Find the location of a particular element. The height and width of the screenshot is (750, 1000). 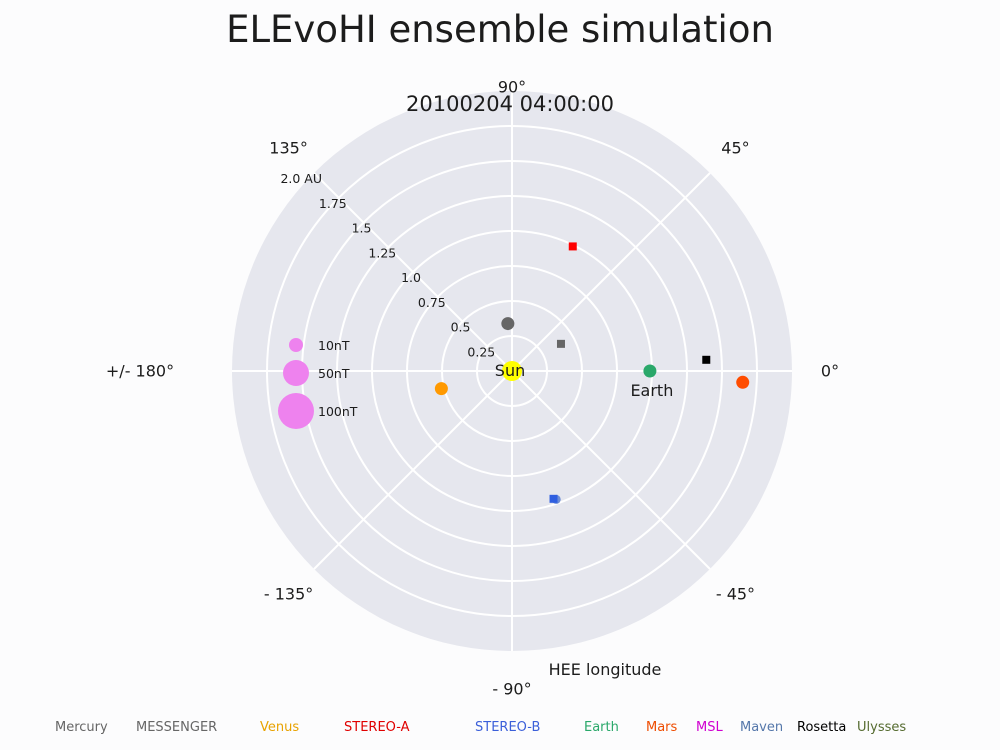

point-sun is located at coordinates (512, 371).